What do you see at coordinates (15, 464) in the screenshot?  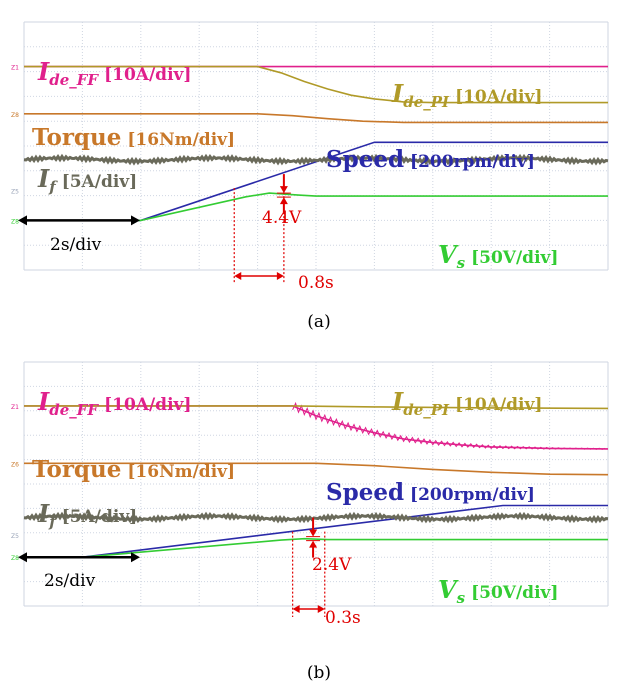 I see `channel-marker: Z6` at bounding box center [15, 464].